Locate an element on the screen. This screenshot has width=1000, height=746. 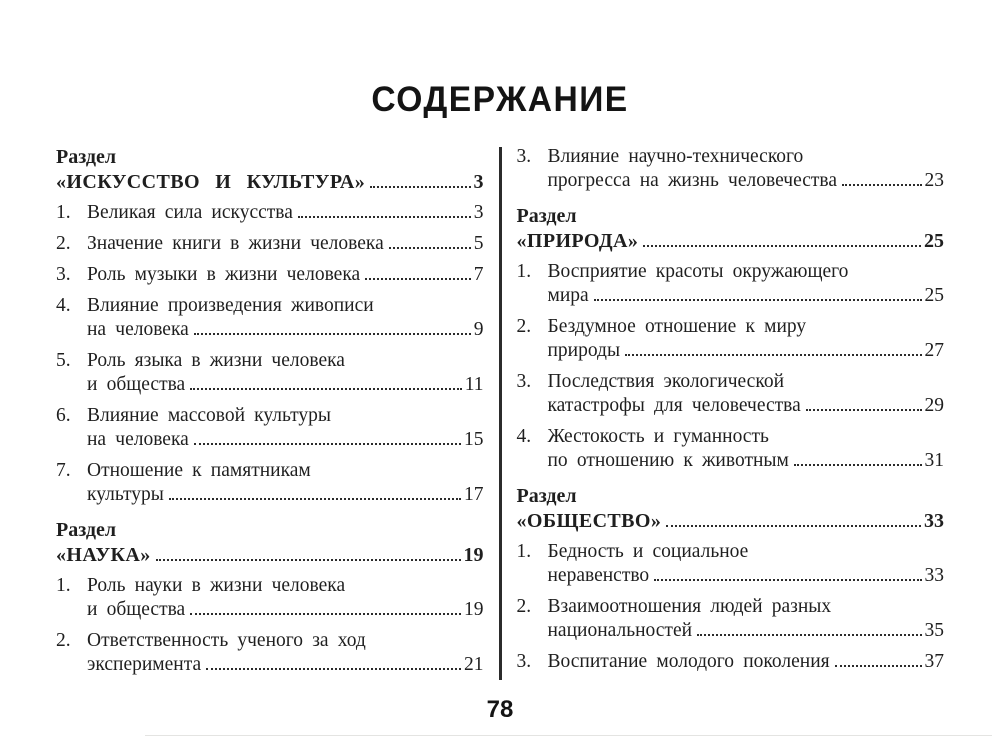
section-page-number: 25 is located at coordinates (934, 241).